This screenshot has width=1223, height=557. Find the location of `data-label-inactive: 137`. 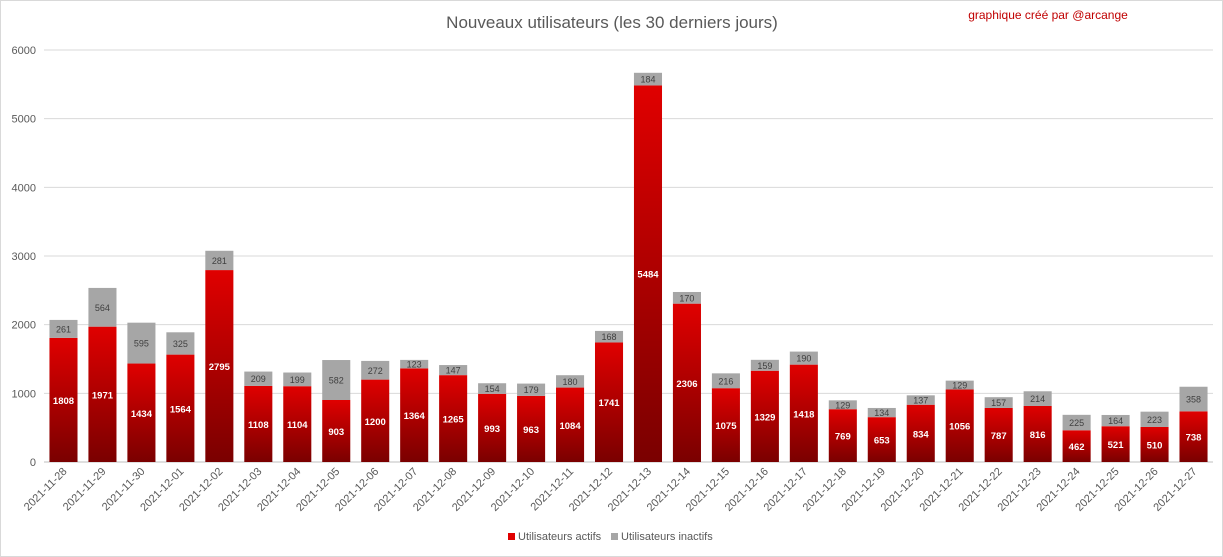

data-label-inactive: 137 is located at coordinates (920, 401).